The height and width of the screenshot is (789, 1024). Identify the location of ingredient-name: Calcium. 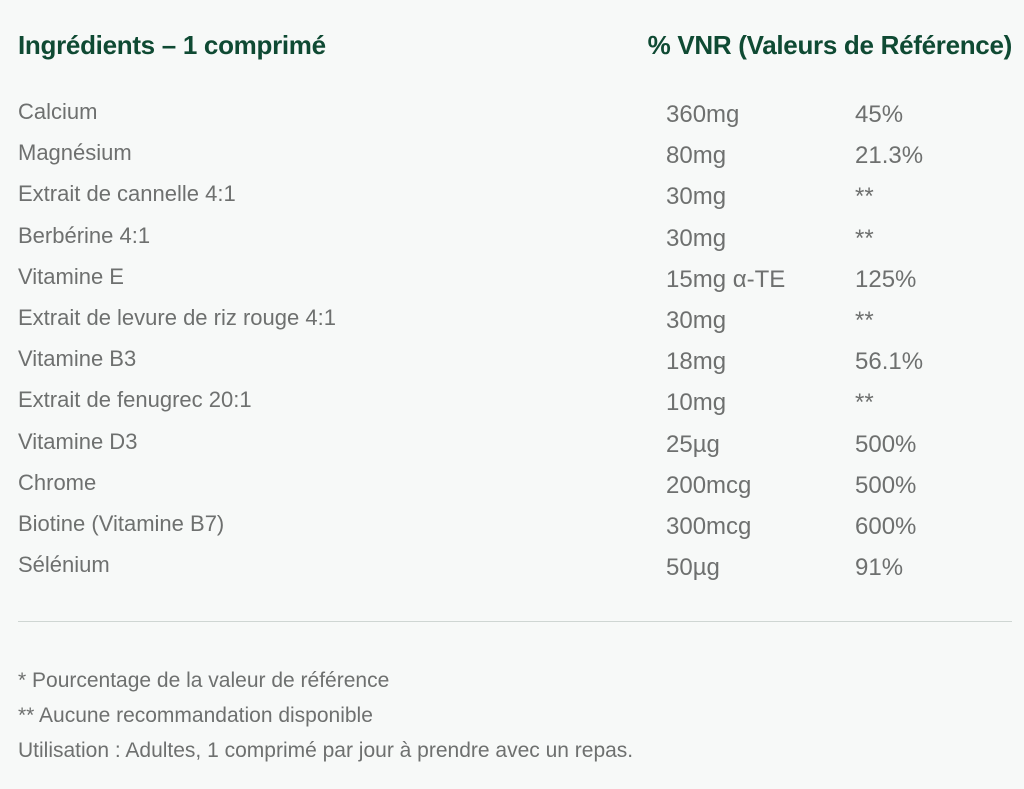
(58, 111).